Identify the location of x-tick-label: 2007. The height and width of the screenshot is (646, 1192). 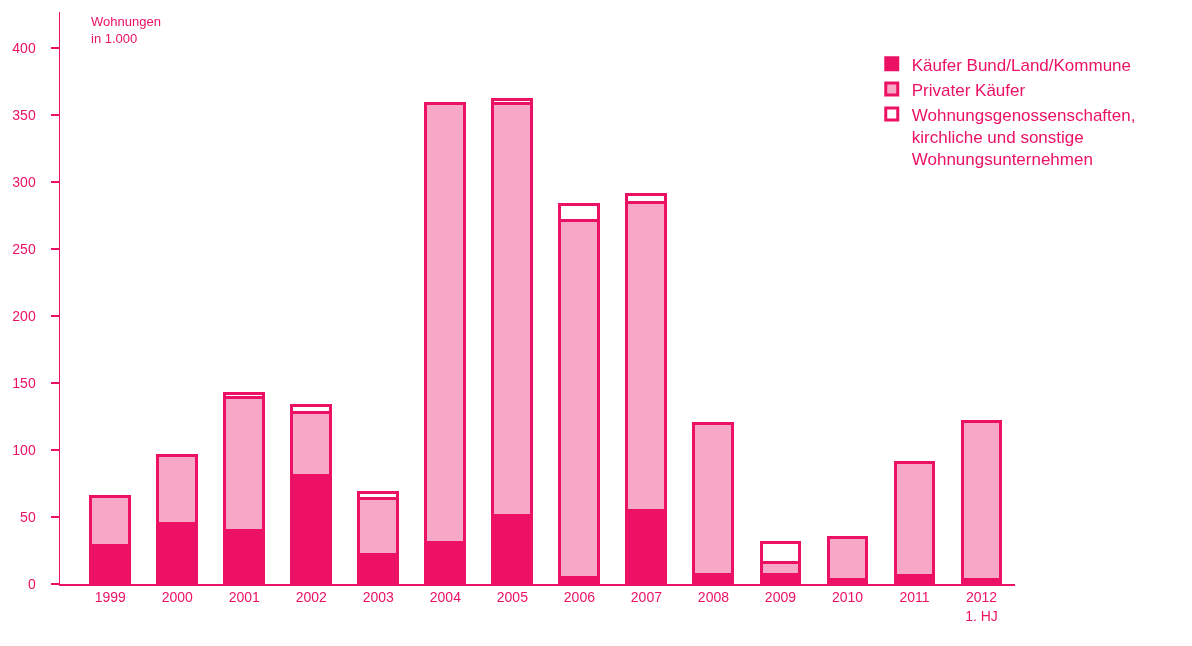
(646, 597).